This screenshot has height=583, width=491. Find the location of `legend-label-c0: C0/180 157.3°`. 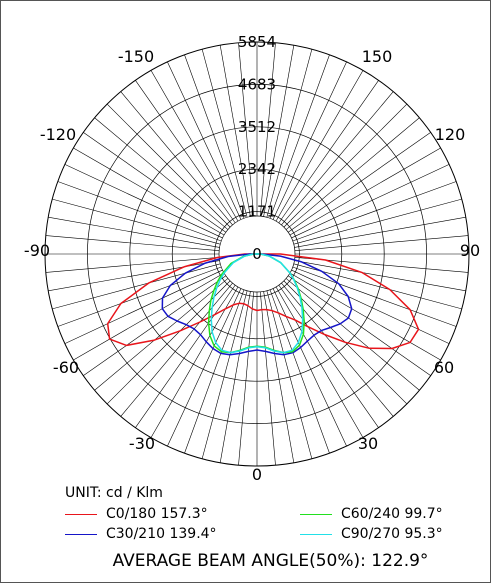

legend-label-c0: C0/180 157.3° is located at coordinates (157, 514).